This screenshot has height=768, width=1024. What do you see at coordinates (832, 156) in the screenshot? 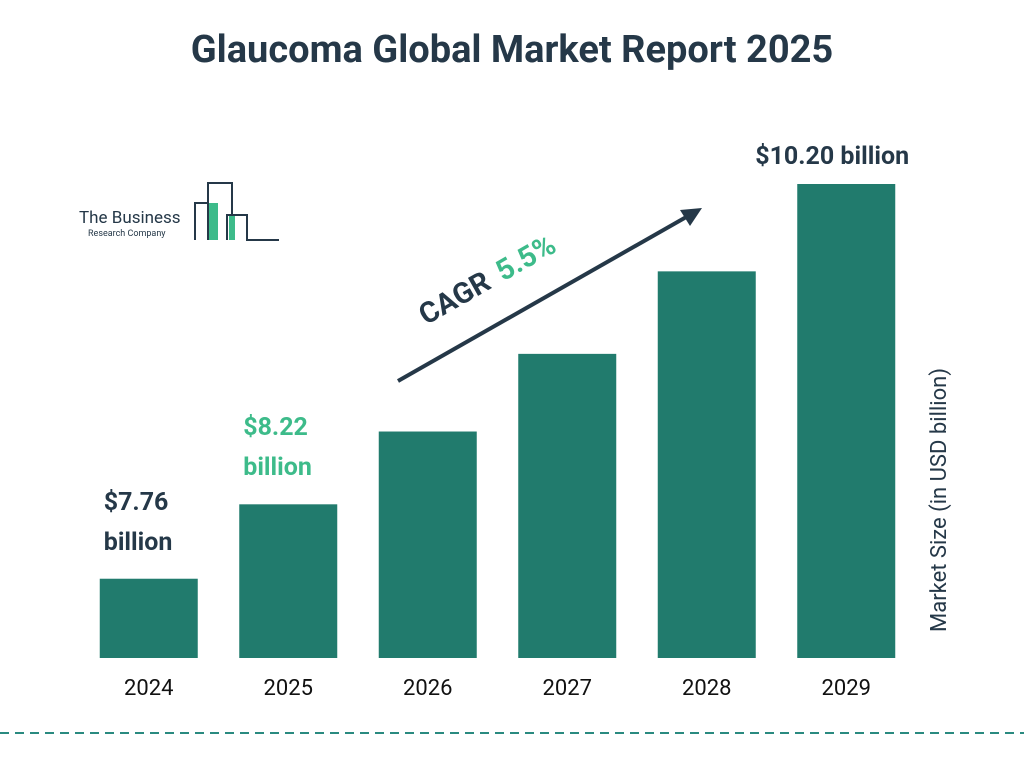
I see `value-label: $10.20 billion` at bounding box center [832, 156].